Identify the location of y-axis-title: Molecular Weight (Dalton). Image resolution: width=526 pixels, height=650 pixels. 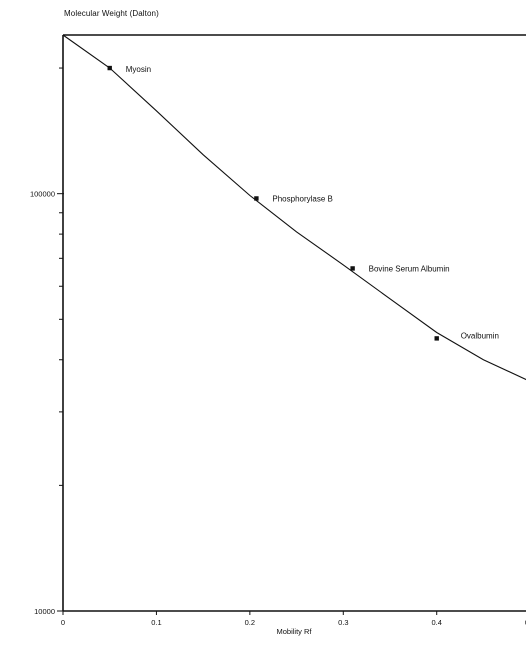
(111, 13).